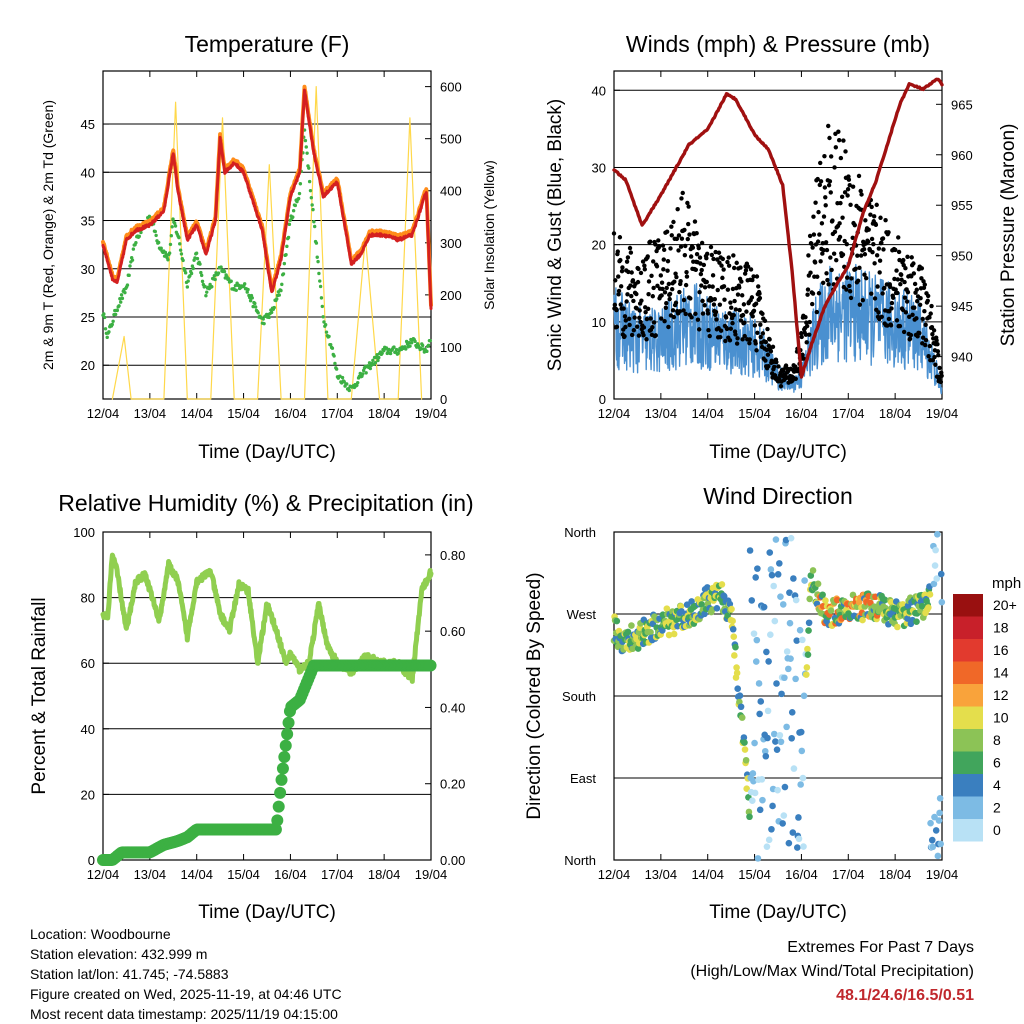 The image size is (1024, 1024). I want to click on colorbar-label: 20+, so click(1005, 605).